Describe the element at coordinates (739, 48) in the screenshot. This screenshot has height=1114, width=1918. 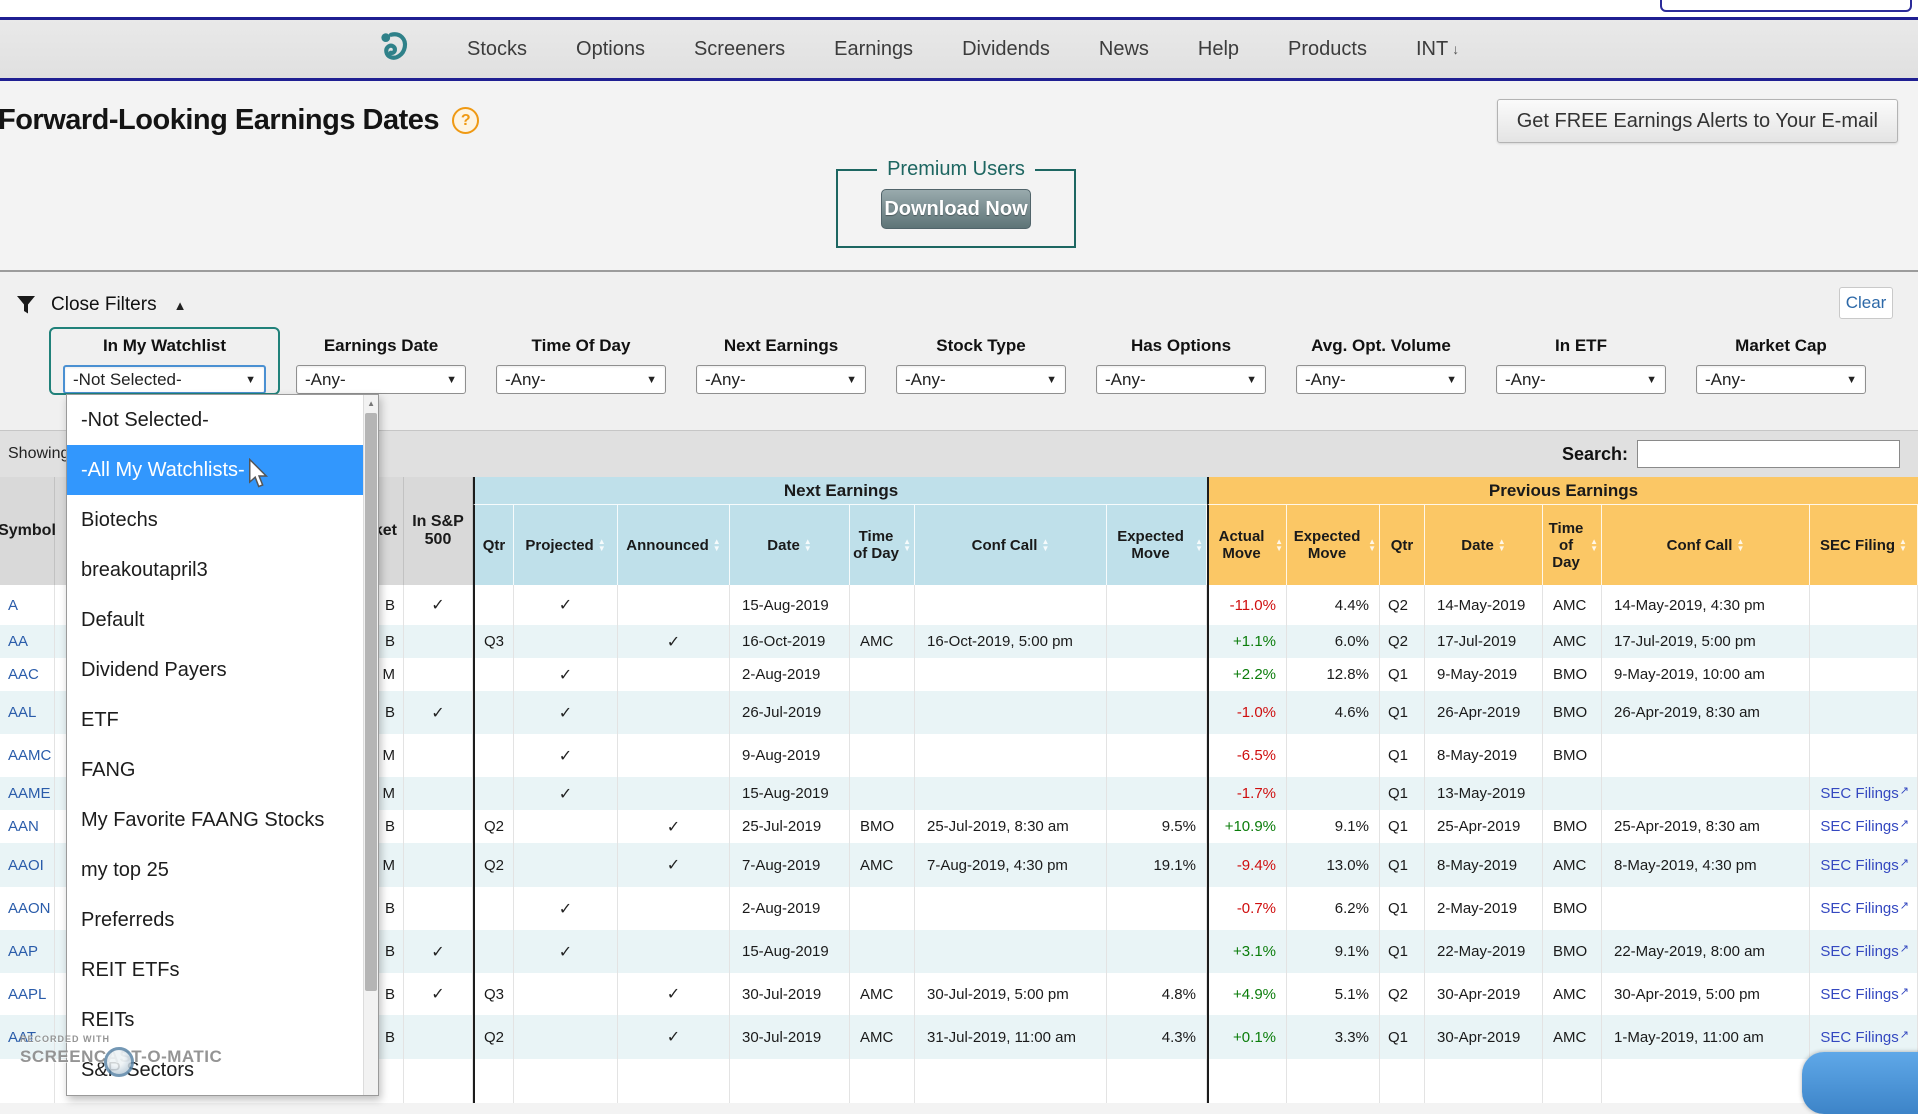
I see `nav-item-screeners: Screeners` at that location.